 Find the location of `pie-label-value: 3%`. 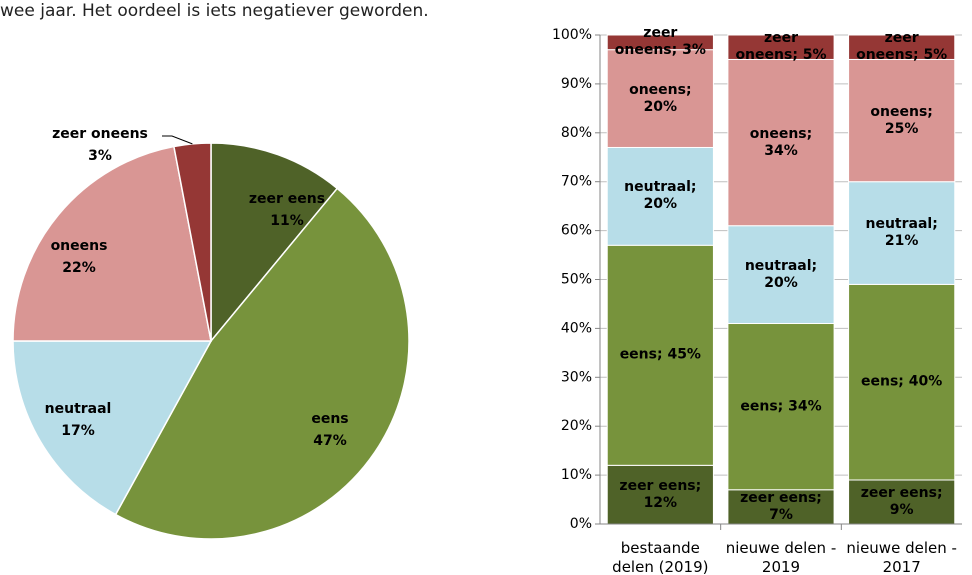

pie-label-value: 3% is located at coordinates (100, 156).